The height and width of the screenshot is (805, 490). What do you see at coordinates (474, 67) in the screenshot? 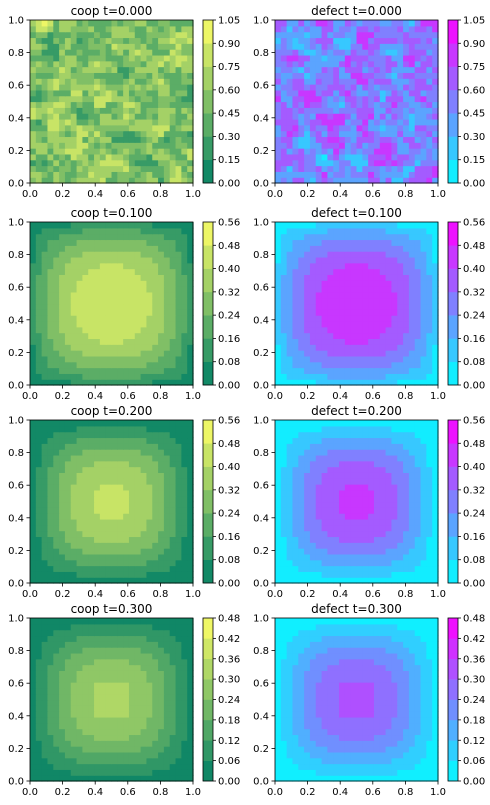
I see `colorbar-tick-label: 0.75` at bounding box center [474, 67].